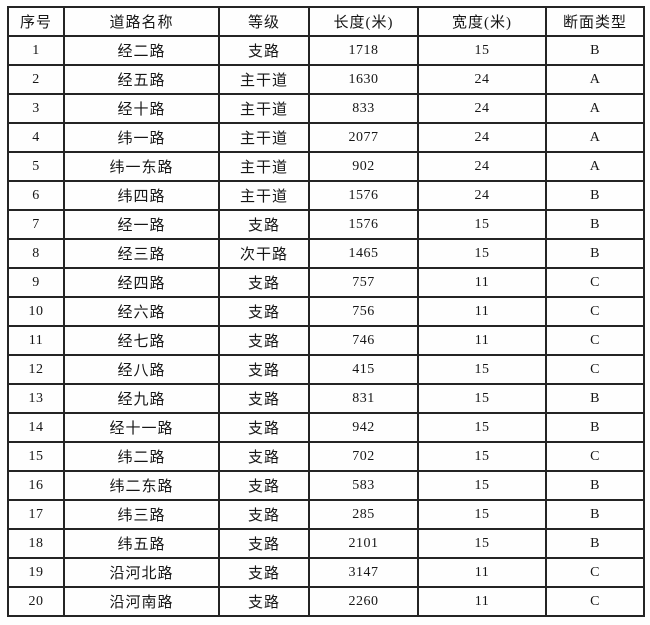 The width and height of the screenshot is (650, 625). What do you see at coordinates (363, 282) in the screenshot?
I see `table-cell: 757` at bounding box center [363, 282].